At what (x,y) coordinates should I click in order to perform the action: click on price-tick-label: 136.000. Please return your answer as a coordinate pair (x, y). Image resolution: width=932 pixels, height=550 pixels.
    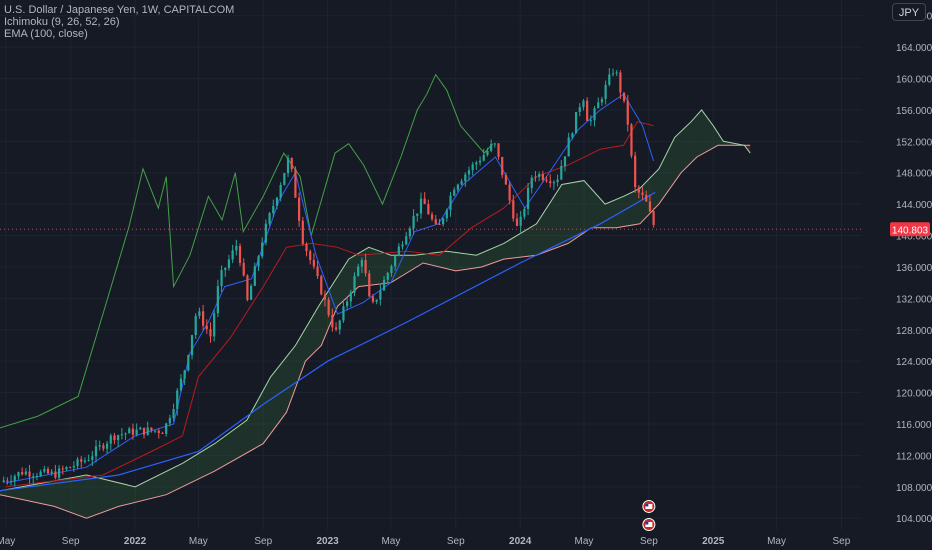
    Looking at the image, I should click on (914, 268).